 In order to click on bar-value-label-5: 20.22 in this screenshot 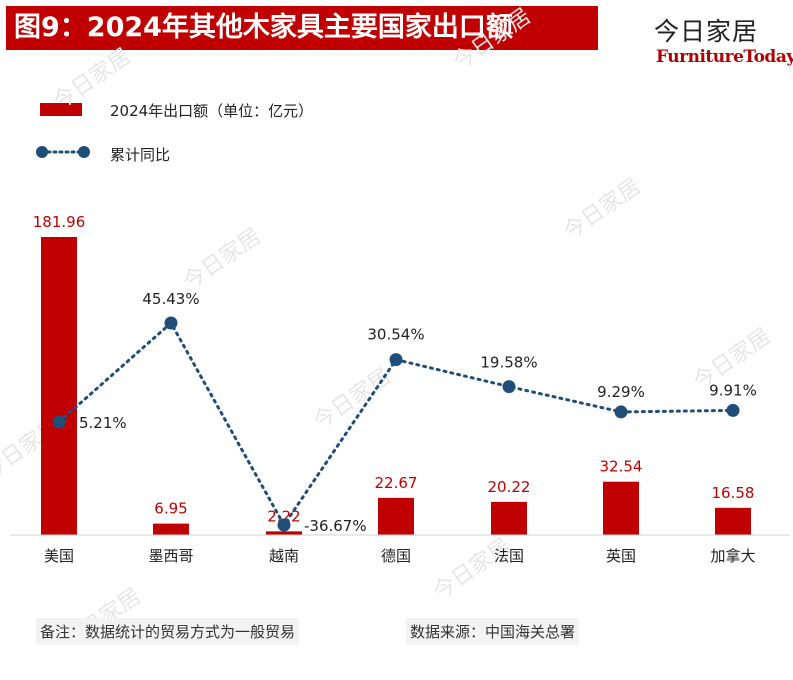, I will do `click(509, 487)`.